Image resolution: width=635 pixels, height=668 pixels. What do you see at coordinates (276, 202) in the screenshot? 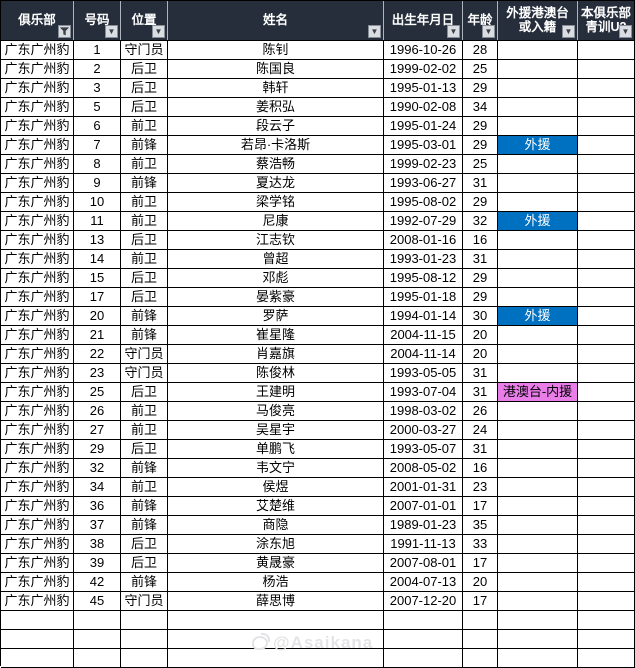
I see `cell-name: 梁学铭` at bounding box center [276, 202].